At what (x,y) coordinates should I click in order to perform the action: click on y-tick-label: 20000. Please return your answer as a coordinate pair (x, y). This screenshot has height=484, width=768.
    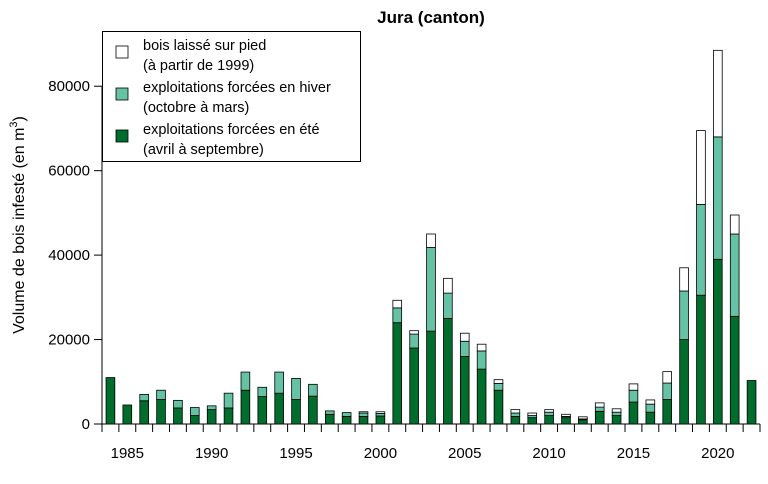
    Looking at the image, I should click on (69, 340).